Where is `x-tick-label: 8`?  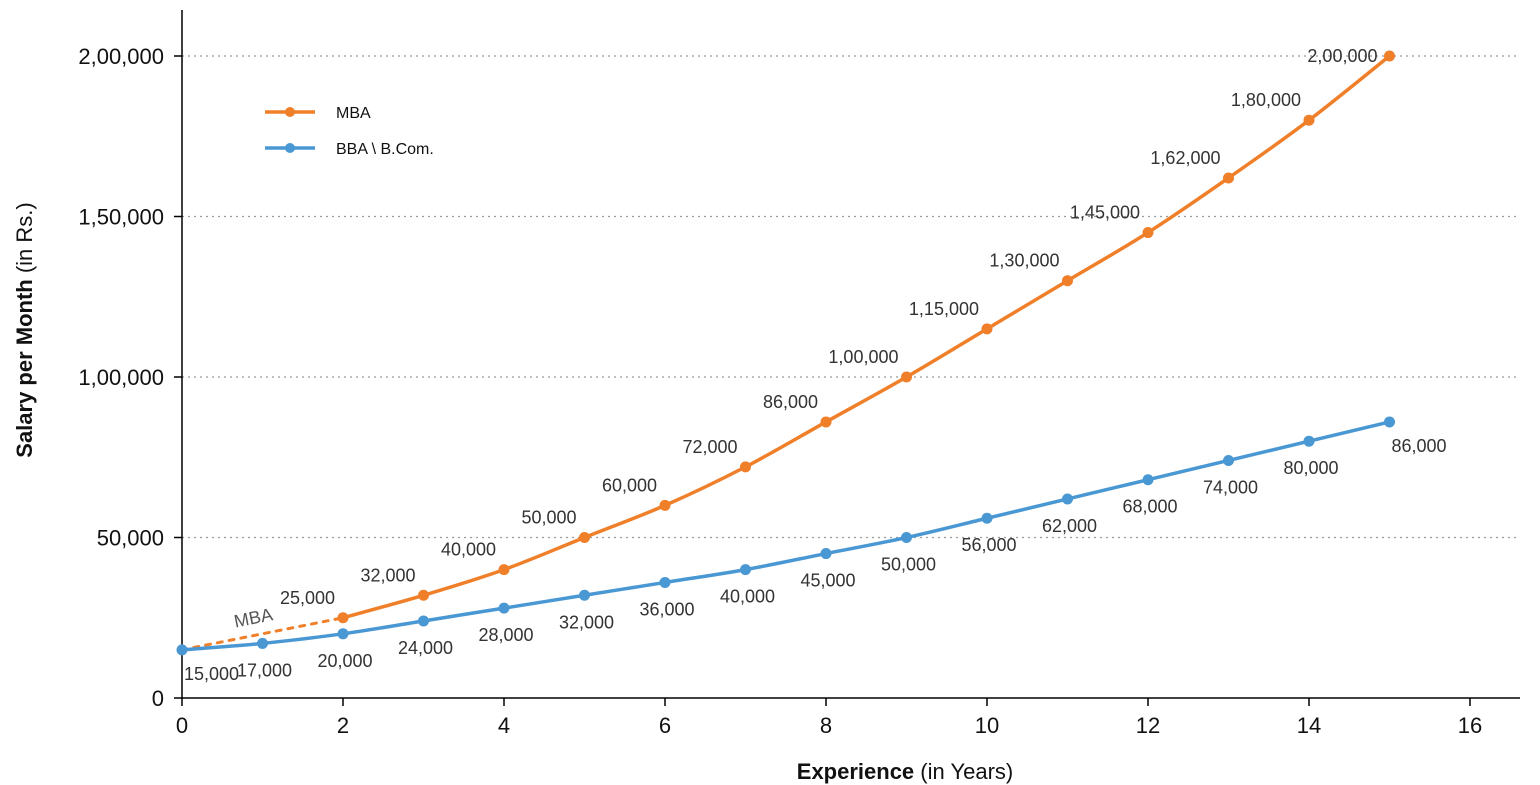
x-tick-label: 8 is located at coordinates (826, 725).